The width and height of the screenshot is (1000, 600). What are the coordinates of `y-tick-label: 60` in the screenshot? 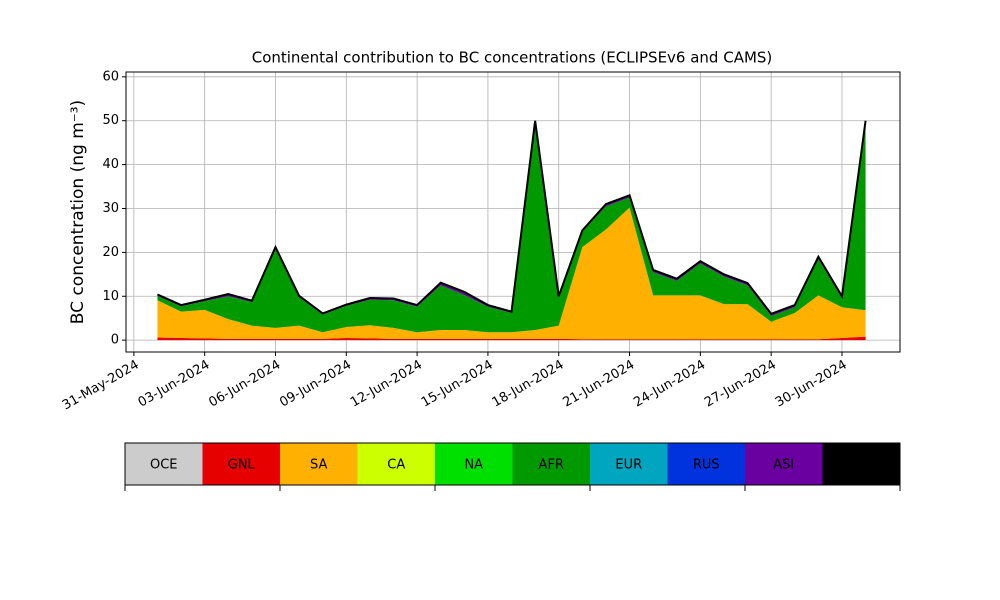 It's located at (110, 76).